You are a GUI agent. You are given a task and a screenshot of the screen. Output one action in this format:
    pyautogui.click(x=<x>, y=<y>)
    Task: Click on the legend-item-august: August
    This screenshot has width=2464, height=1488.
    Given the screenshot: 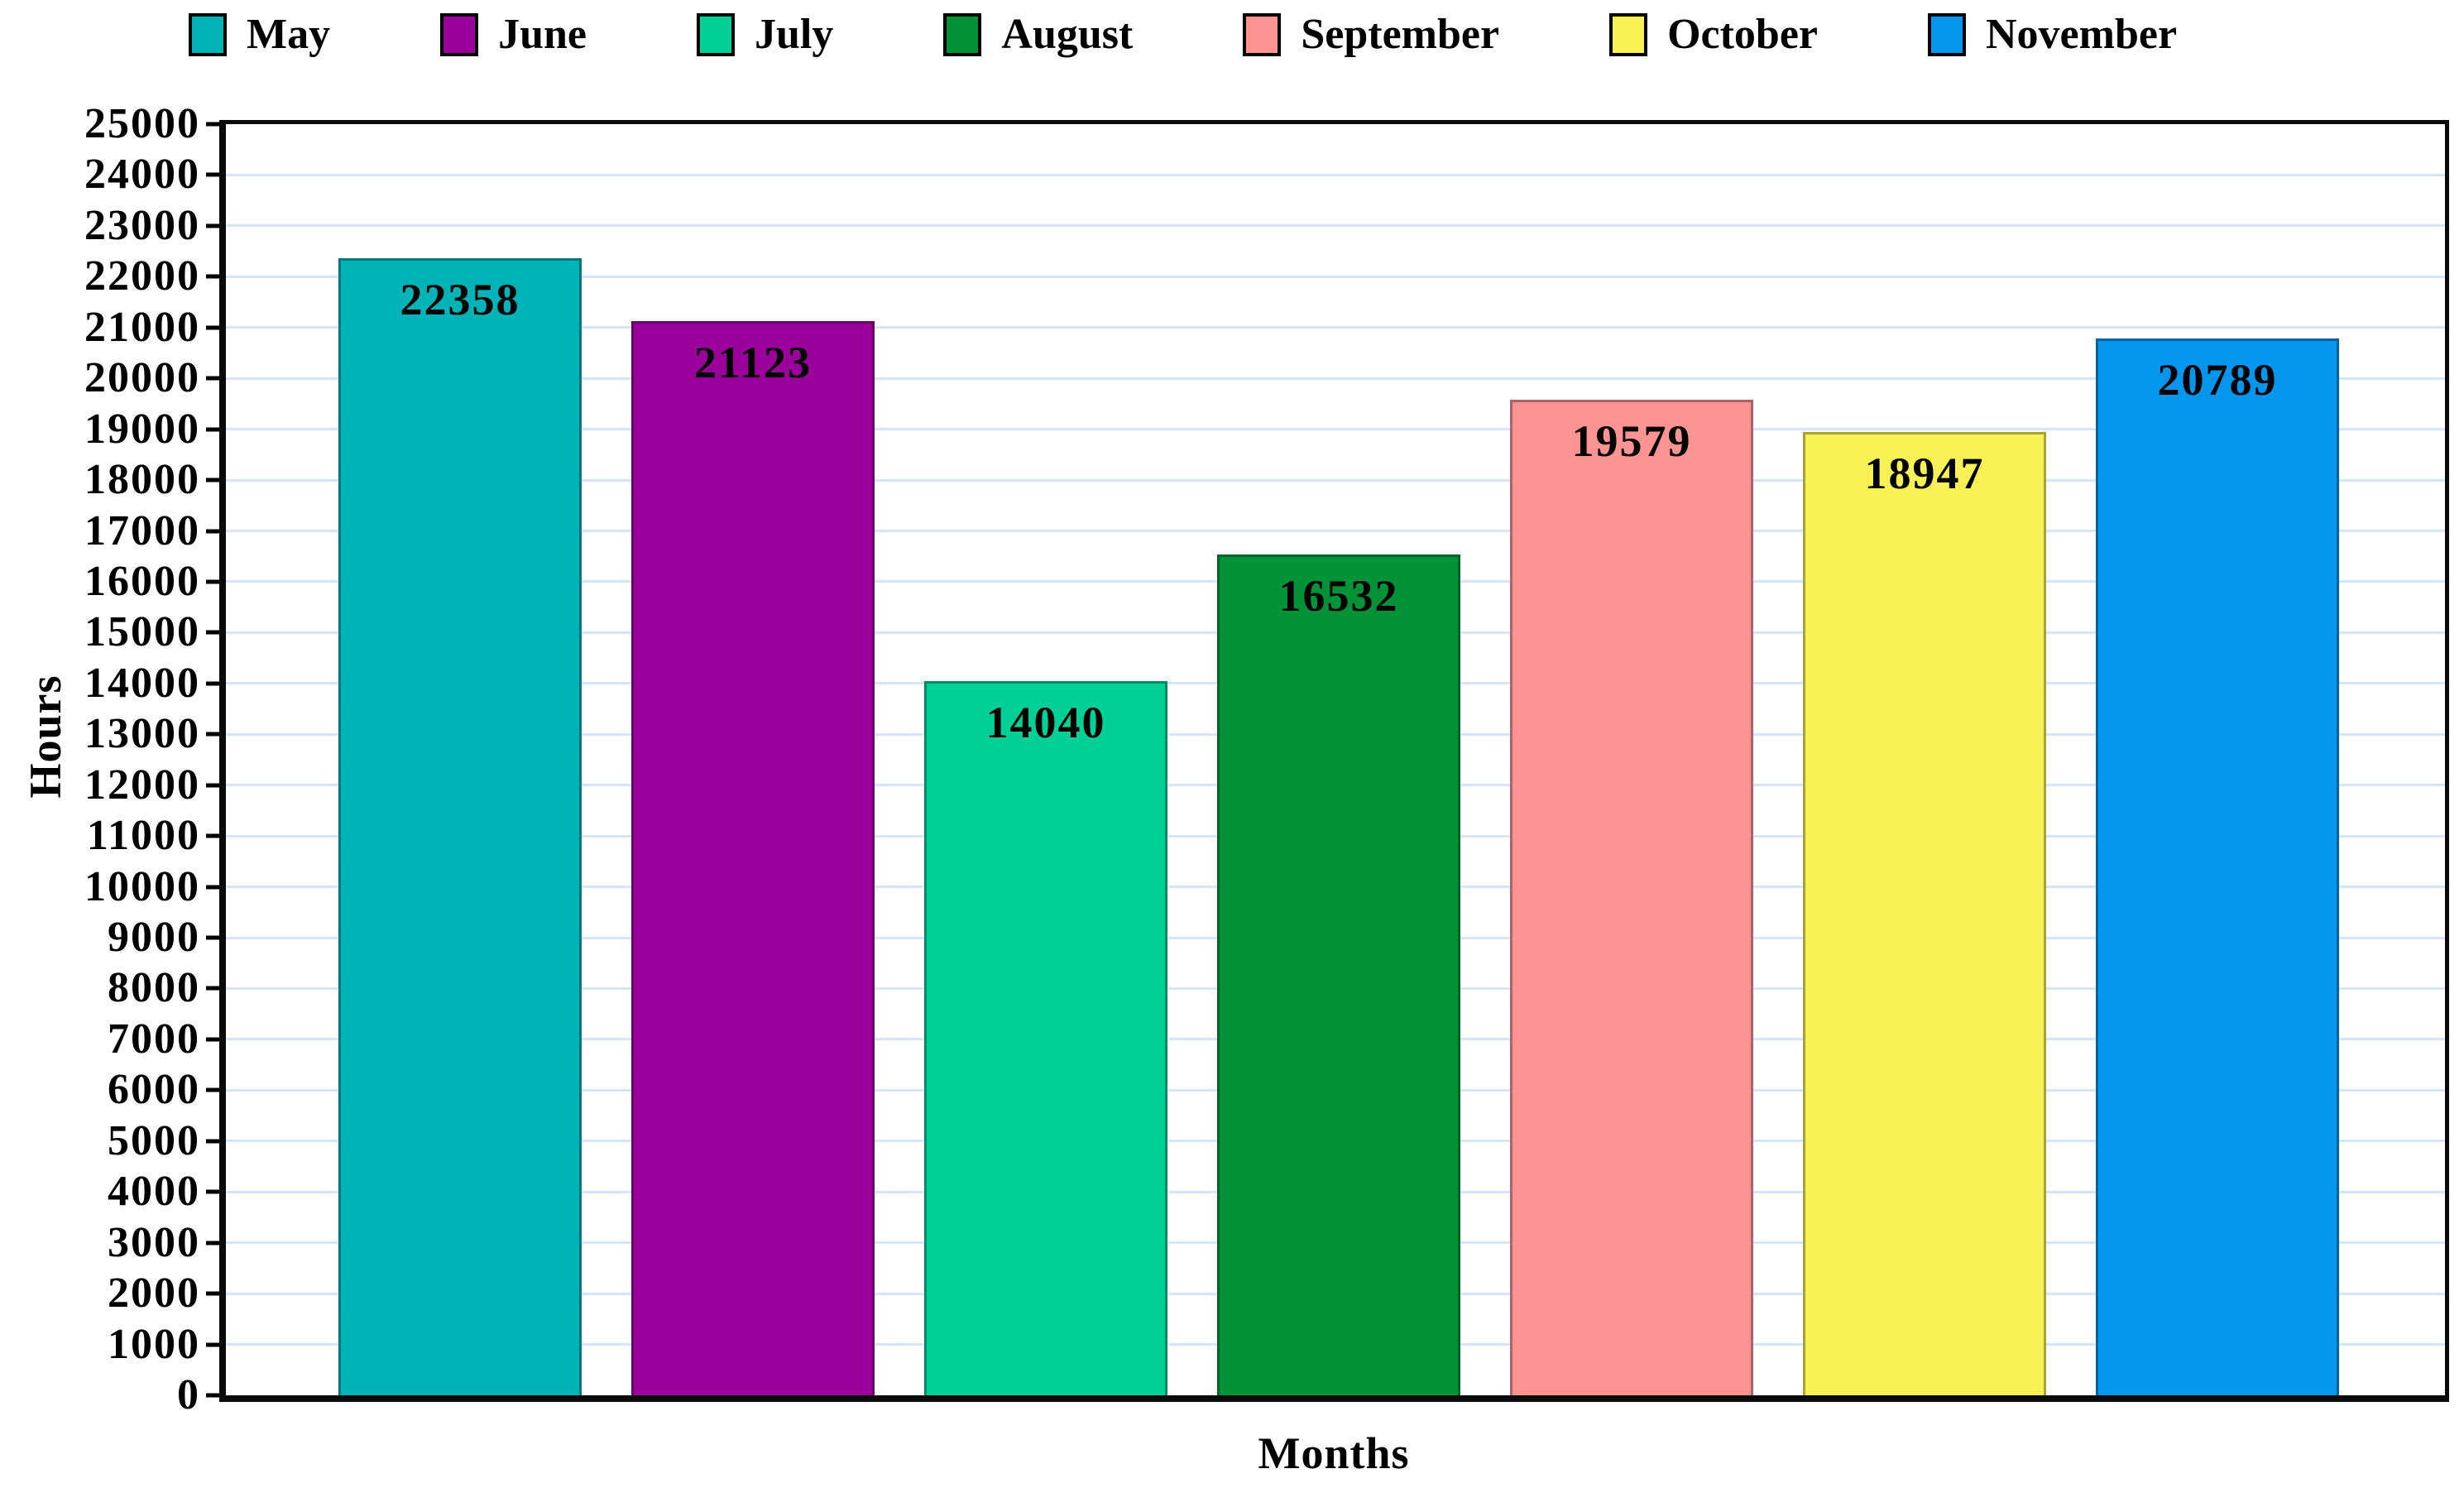 What is the action you would take?
    pyautogui.click(x=1038, y=34)
    